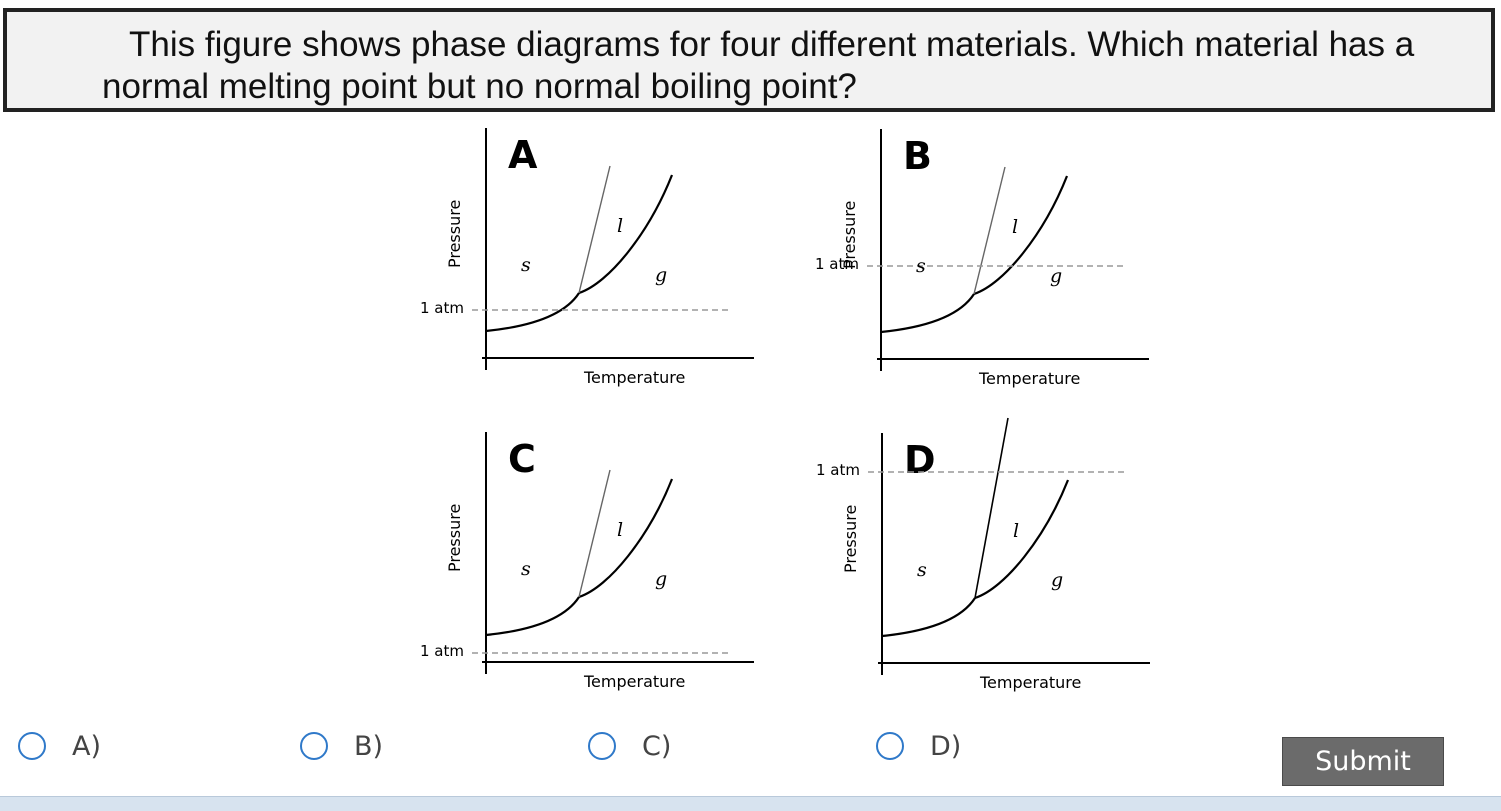 This screenshot has width=1501, height=811. Describe the element at coordinates (526, 569) in the screenshot. I see `panel-c-solid-label: s` at that location.